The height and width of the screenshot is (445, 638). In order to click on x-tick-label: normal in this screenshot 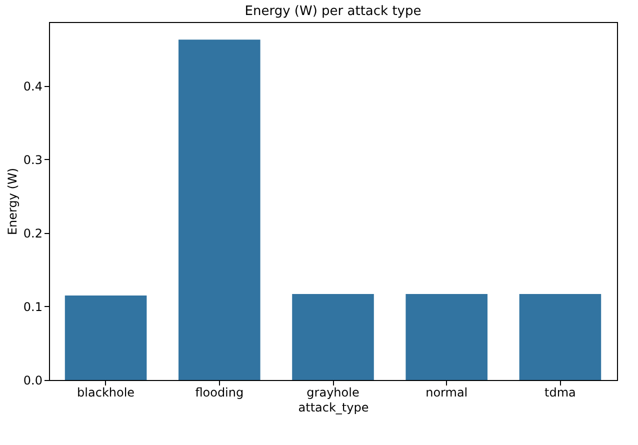, I will do `click(447, 393)`.